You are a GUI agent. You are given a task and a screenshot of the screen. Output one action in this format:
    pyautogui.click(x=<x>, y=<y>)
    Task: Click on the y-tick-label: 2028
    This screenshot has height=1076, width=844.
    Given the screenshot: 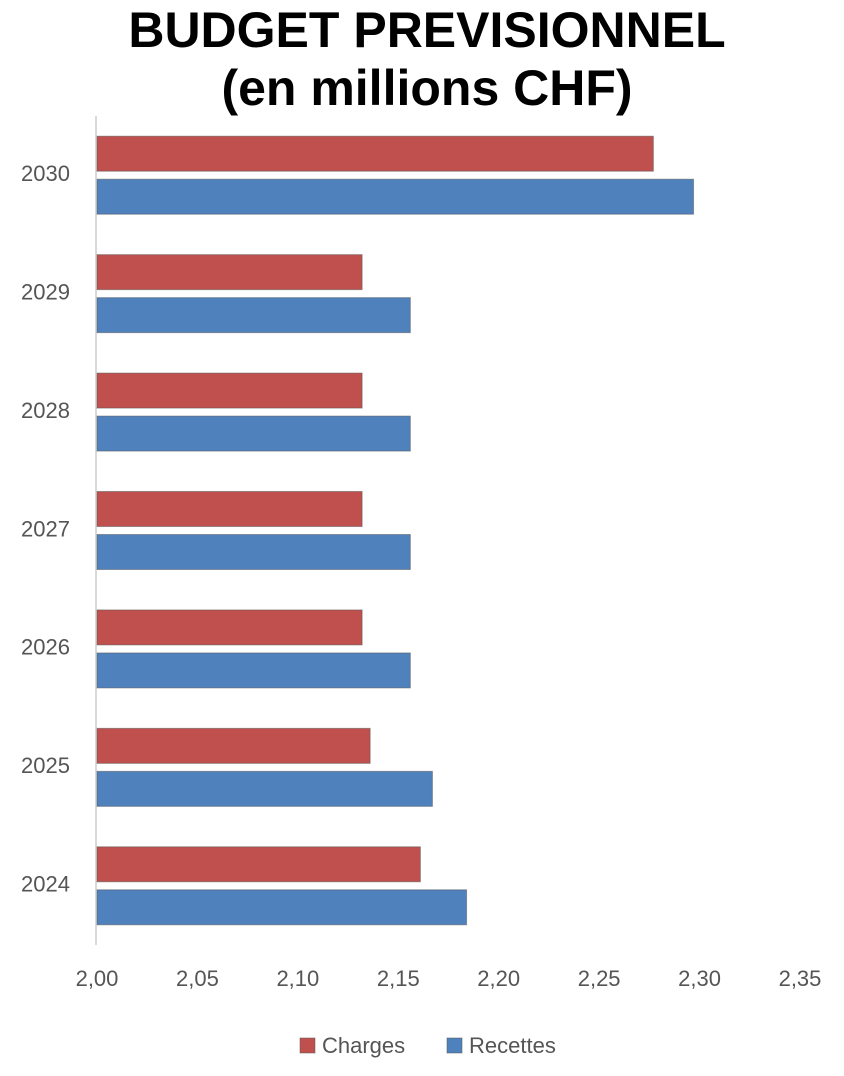 What is the action you would take?
    pyautogui.click(x=45, y=410)
    